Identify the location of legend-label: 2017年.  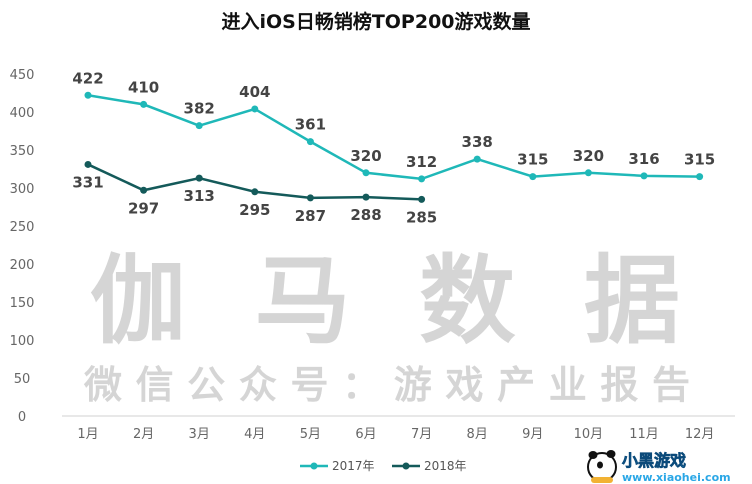
(353, 466).